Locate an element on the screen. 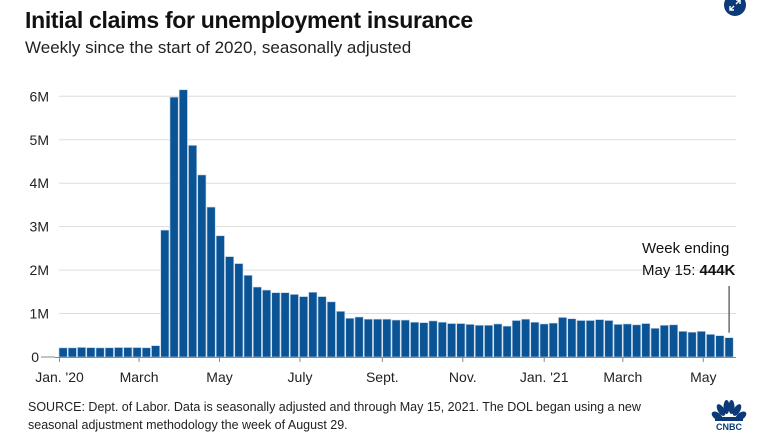 This screenshot has width=759, height=447. annotation-label: Week ending May 15: 444K is located at coordinates (688, 260).